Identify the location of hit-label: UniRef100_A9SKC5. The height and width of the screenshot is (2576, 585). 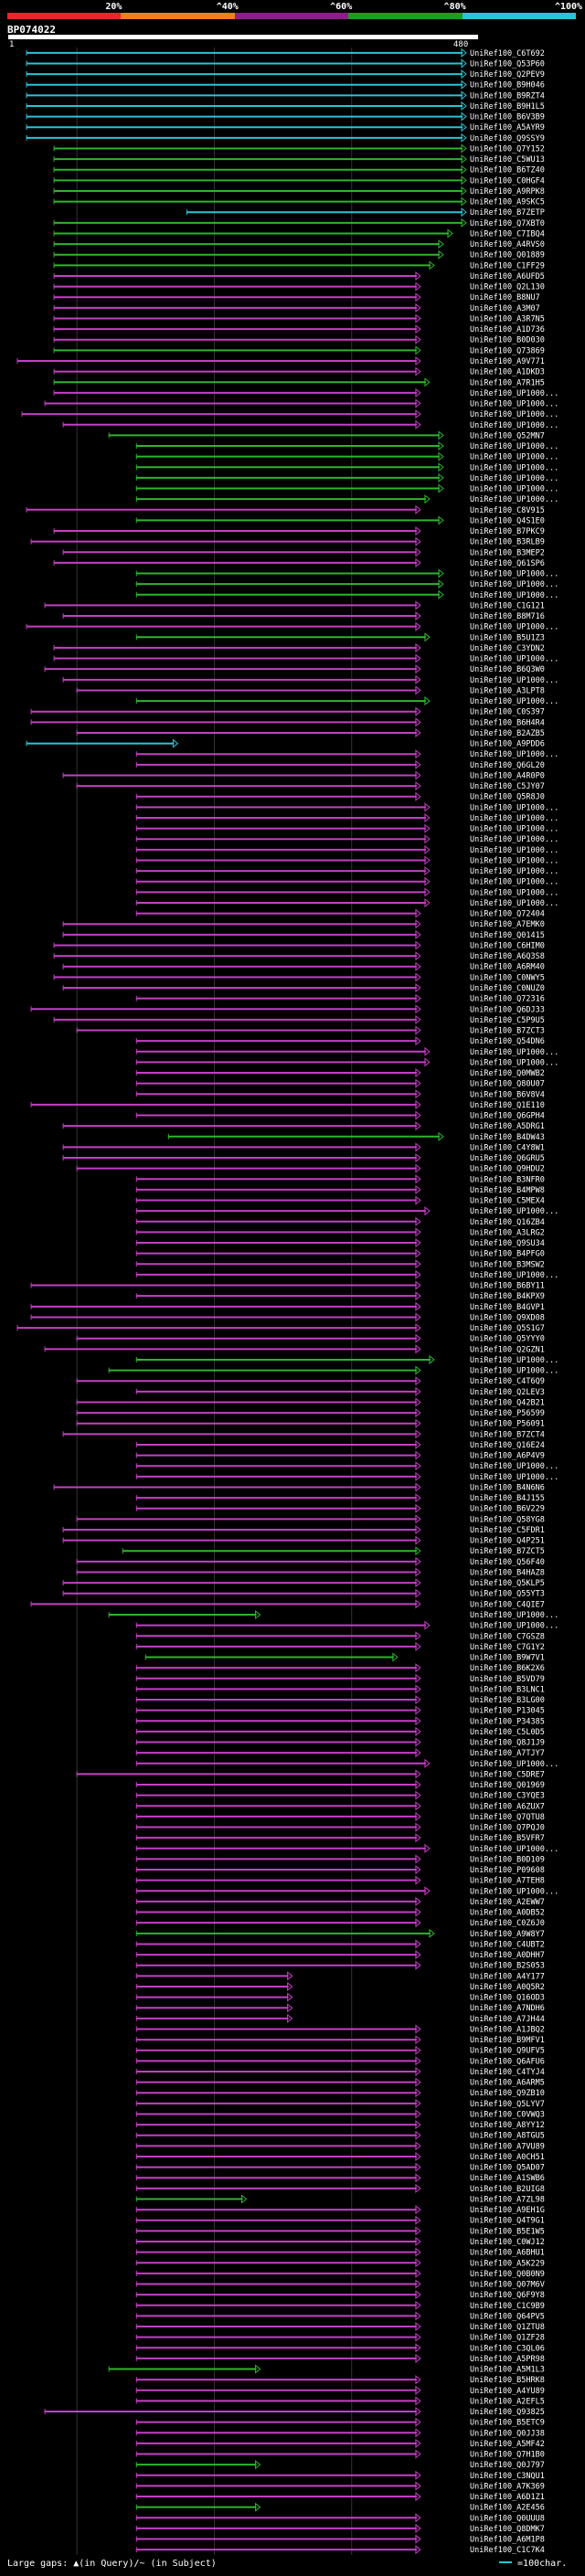
(508, 202).